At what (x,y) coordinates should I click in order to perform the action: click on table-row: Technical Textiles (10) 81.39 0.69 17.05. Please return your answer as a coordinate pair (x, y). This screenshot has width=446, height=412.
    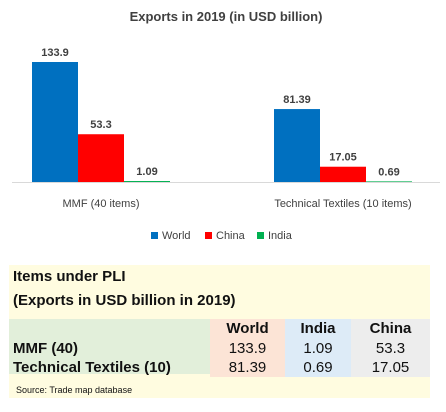
    Looking at the image, I should click on (219, 367).